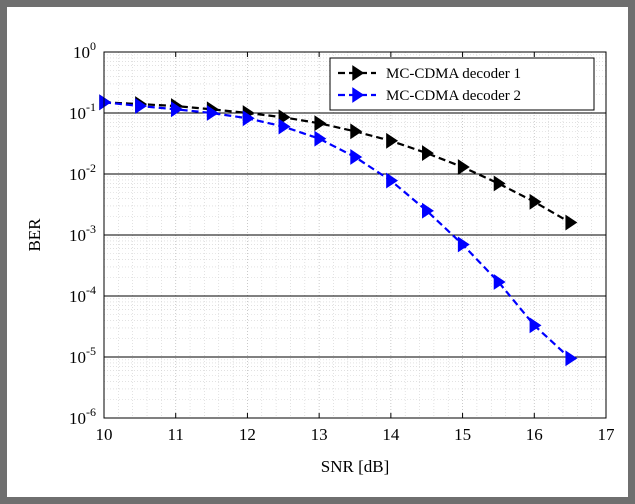  Describe the element at coordinates (82, 416) in the screenshot. I see `y-tick-label: 10⁻⁶` at that location.